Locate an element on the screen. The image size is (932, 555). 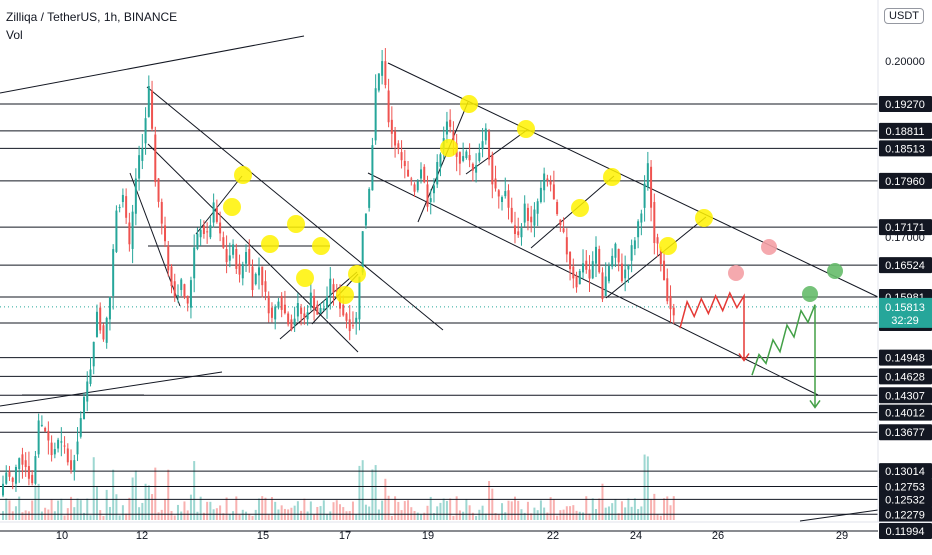
level-label: 0.12279 is located at coordinates (905, 515).